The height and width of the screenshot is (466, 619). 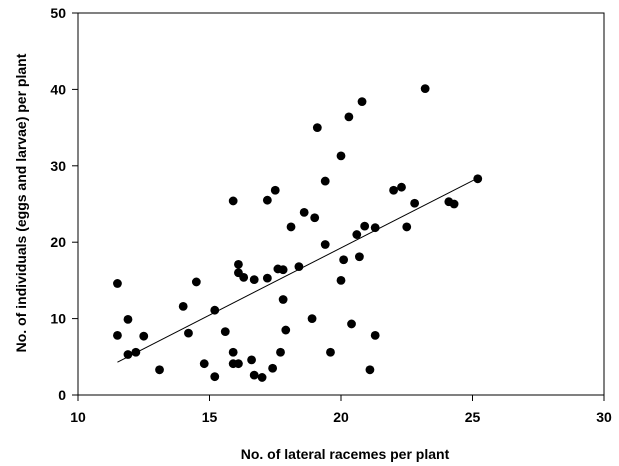 What do you see at coordinates (62, 395) in the screenshot?
I see `y-tick-label: 0` at bounding box center [62, 395].